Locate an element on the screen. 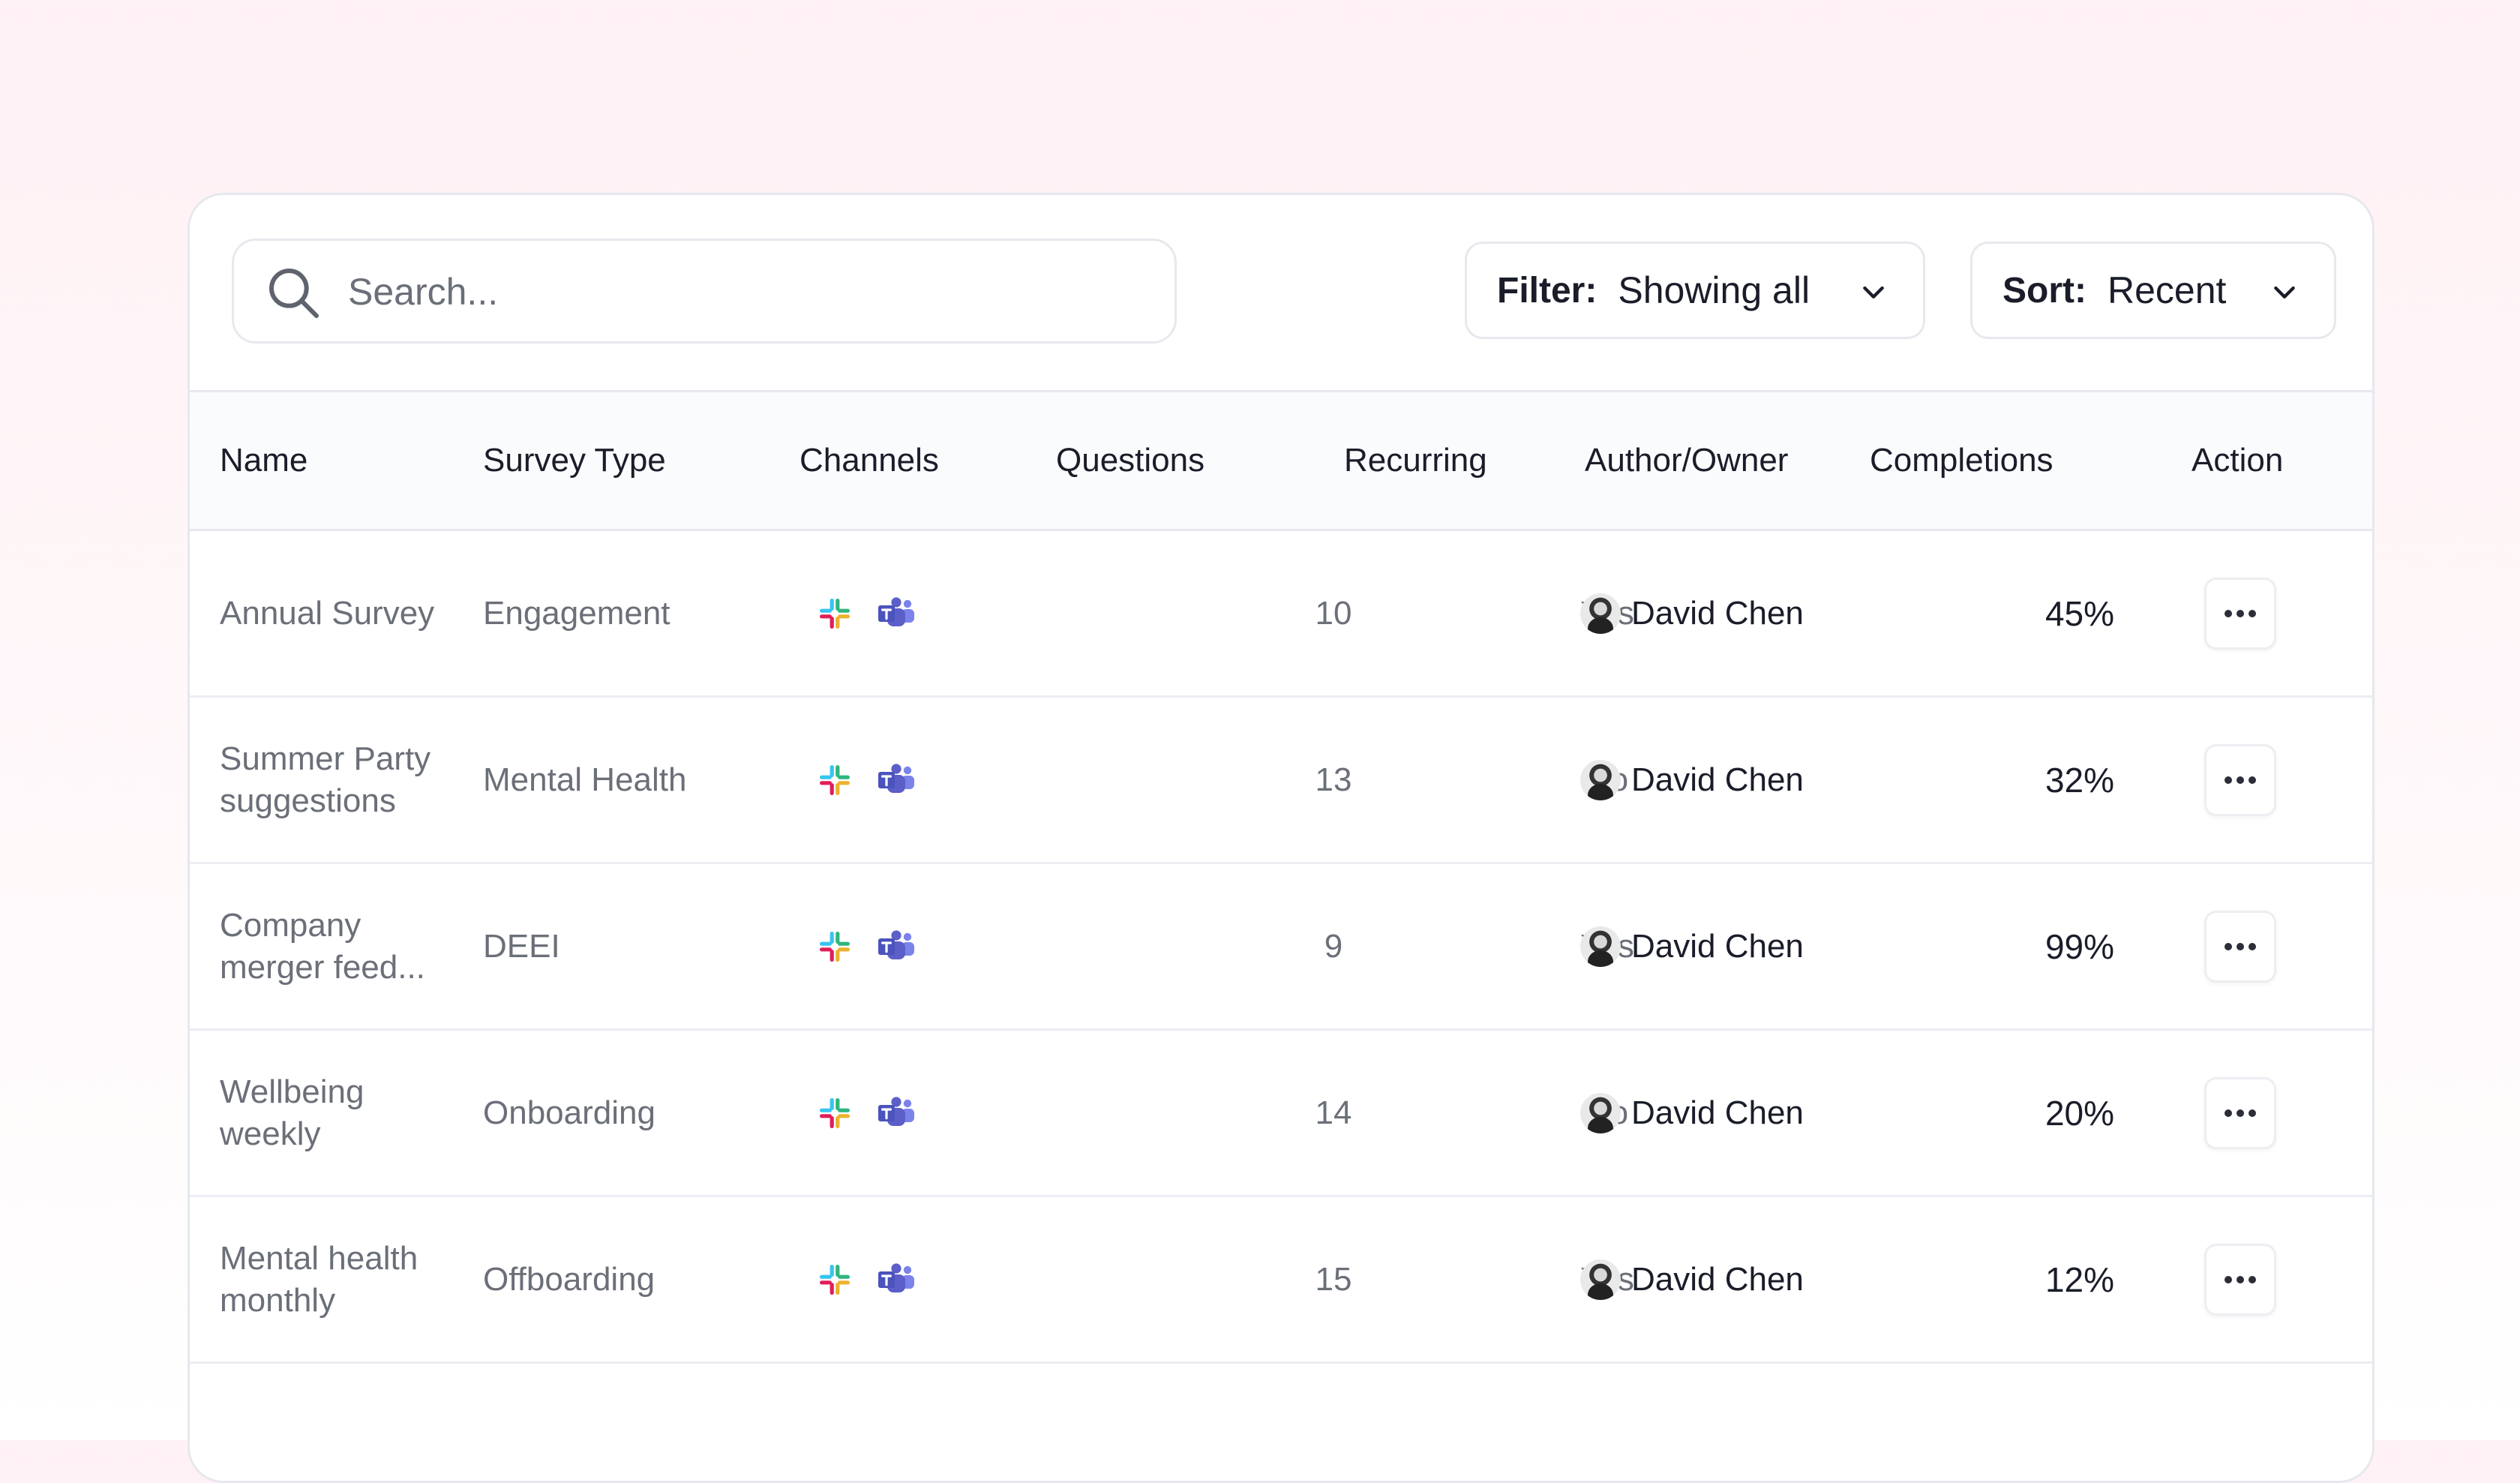 The height and width of the screenshot is (1483, 2520). sort-dropdown: Sort: Recent is located at coordinates (2153, 290).